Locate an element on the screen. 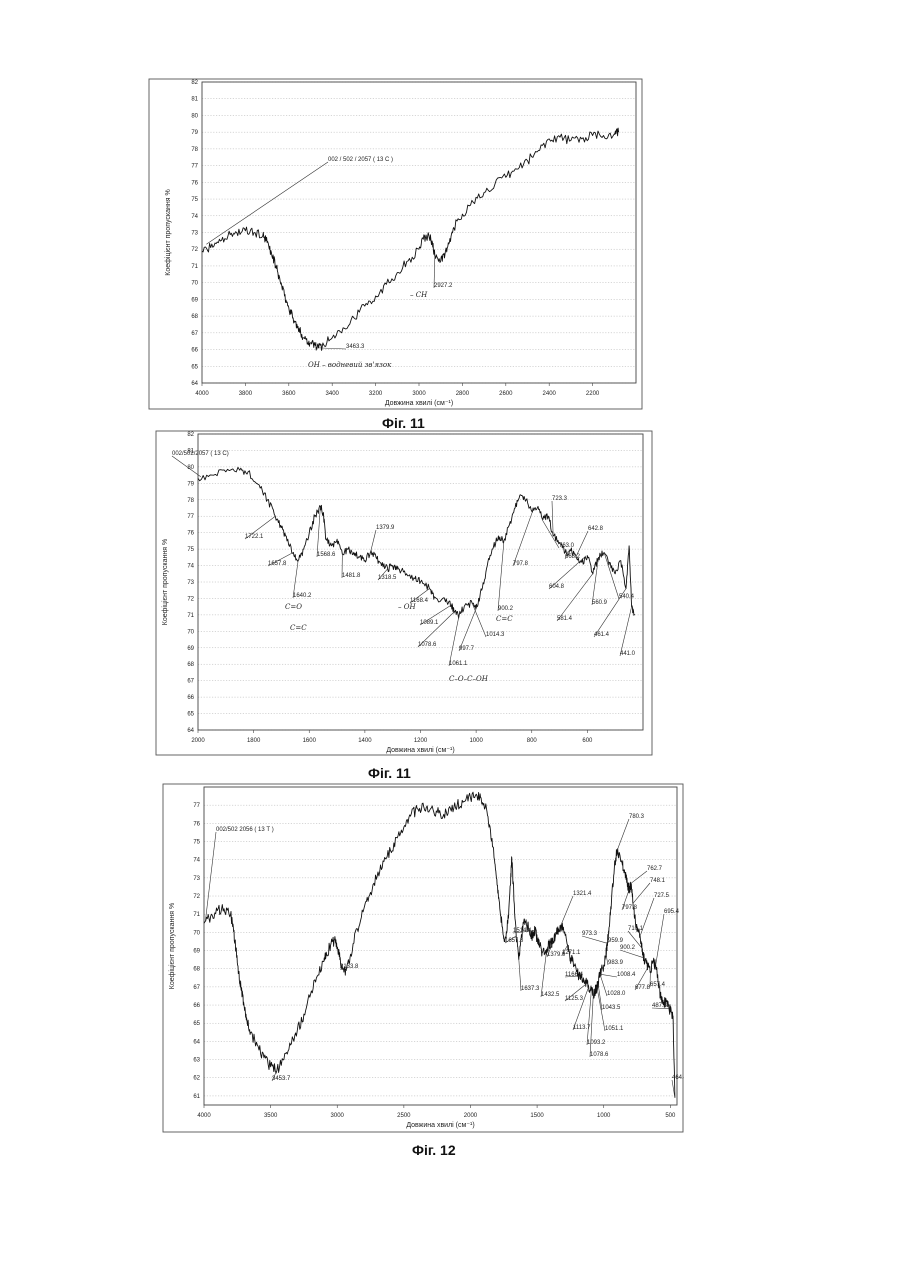 The width and height of the screenshot is (900, 1273). y-tick-label: 78 is located at coordinates (190, 501).